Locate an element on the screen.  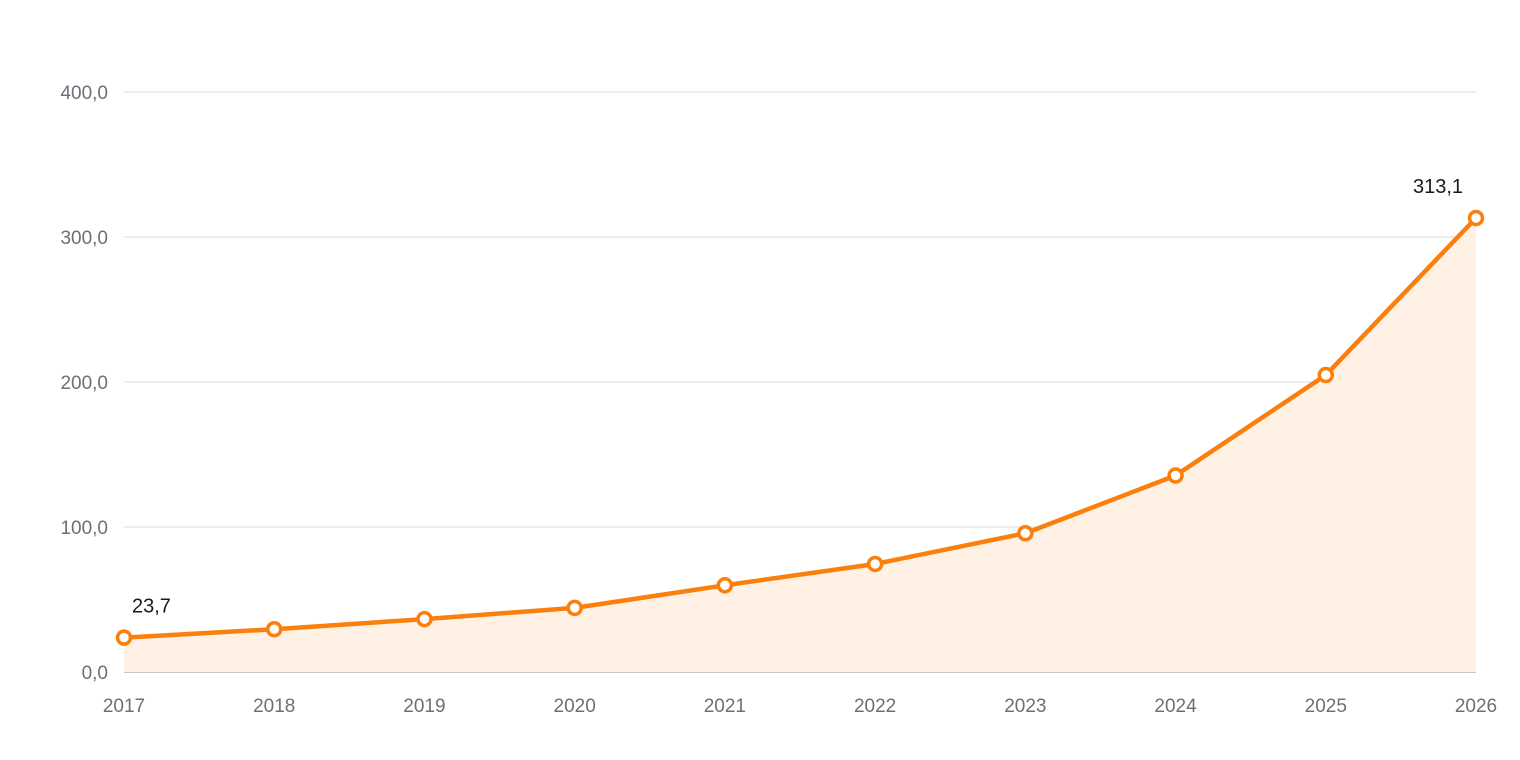
y-tick-label: 300,0 is located at coordinates (84, 238).